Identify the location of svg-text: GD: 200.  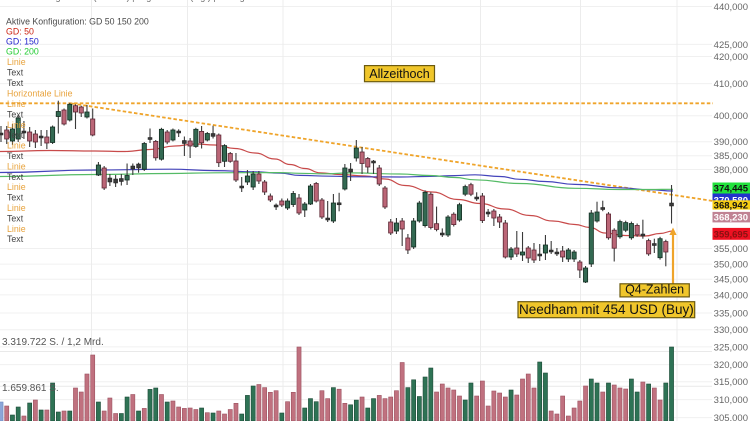
(22, 52).